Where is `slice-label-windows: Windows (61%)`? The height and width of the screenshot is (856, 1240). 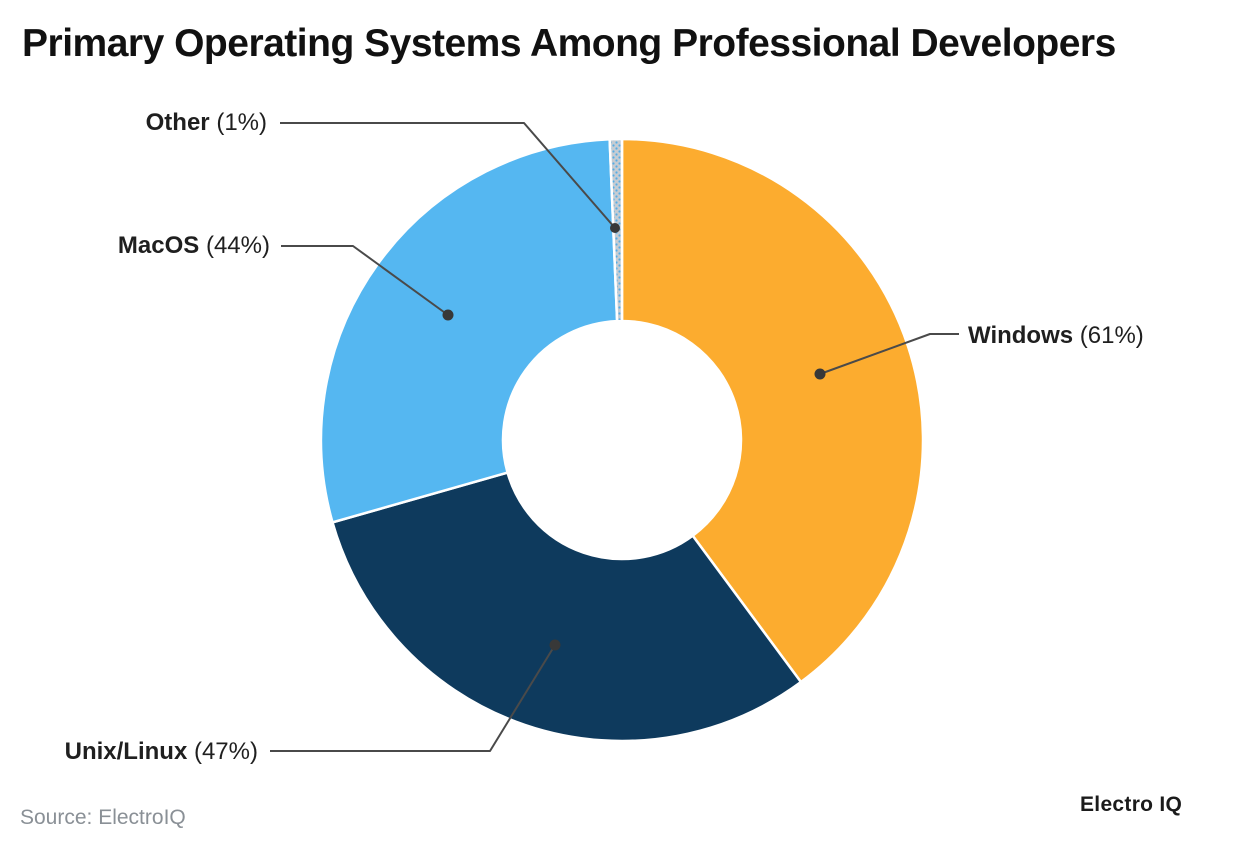 slice-label-windows: Windows (61%) is located at coordinates (1056, 336).